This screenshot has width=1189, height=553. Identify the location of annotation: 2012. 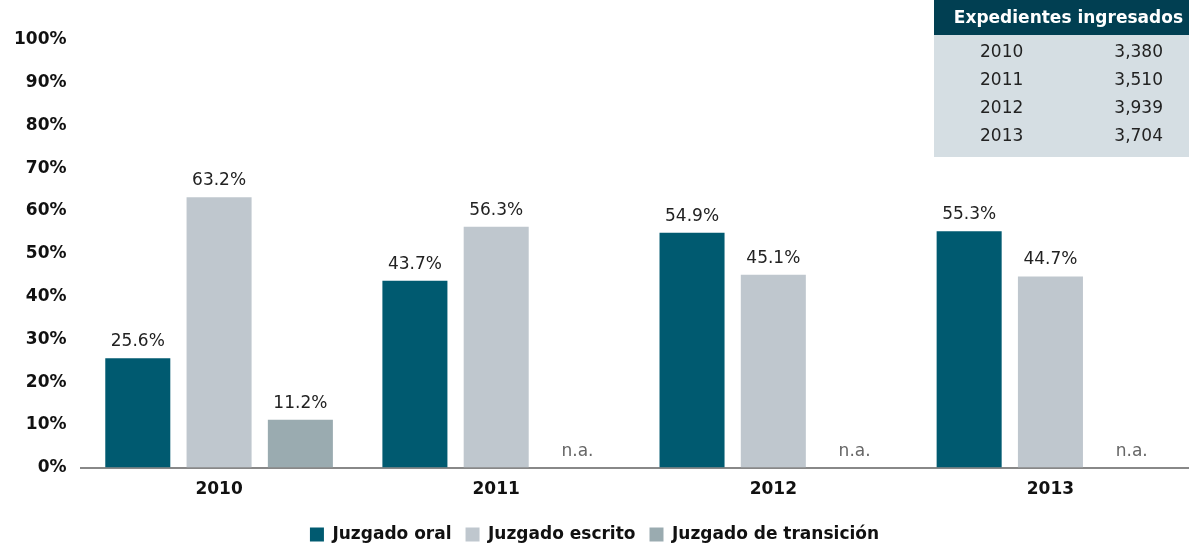
(1002, 108).